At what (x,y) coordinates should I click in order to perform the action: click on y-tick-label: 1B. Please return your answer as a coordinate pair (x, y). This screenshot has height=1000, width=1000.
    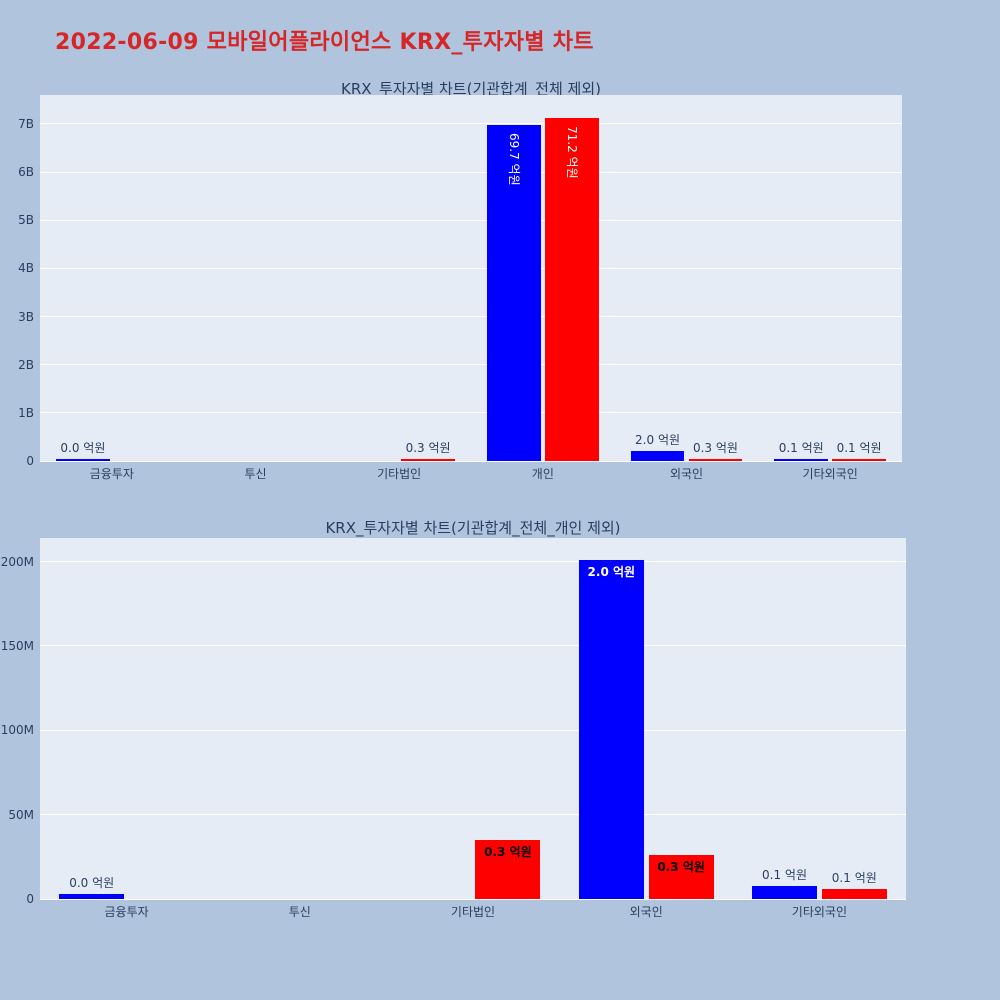
    Looking at the image, I should click on (26, 412).